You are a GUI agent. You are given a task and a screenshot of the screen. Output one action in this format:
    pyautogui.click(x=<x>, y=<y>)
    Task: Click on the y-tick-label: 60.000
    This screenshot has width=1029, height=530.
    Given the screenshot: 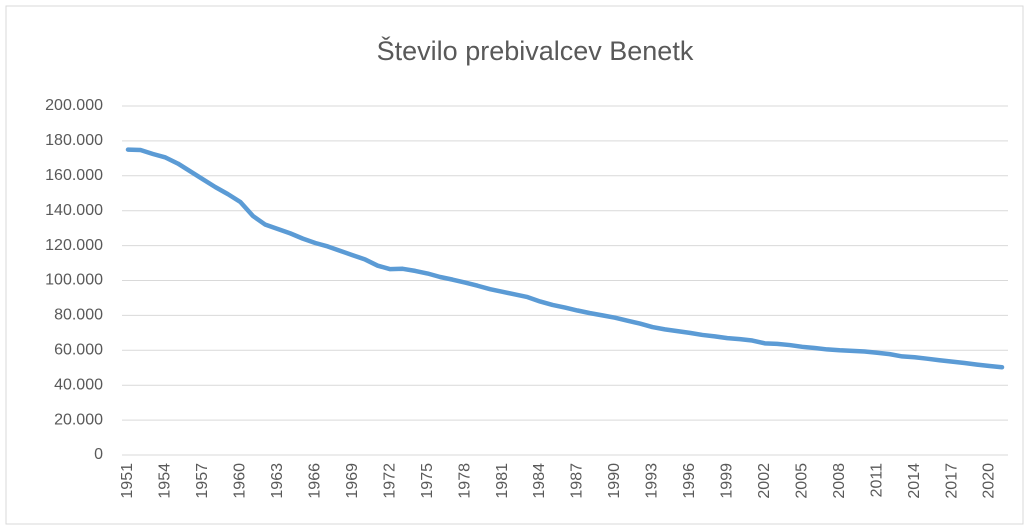 What is the action you would take?
    pyautogui.click(x=78, y=350)
    